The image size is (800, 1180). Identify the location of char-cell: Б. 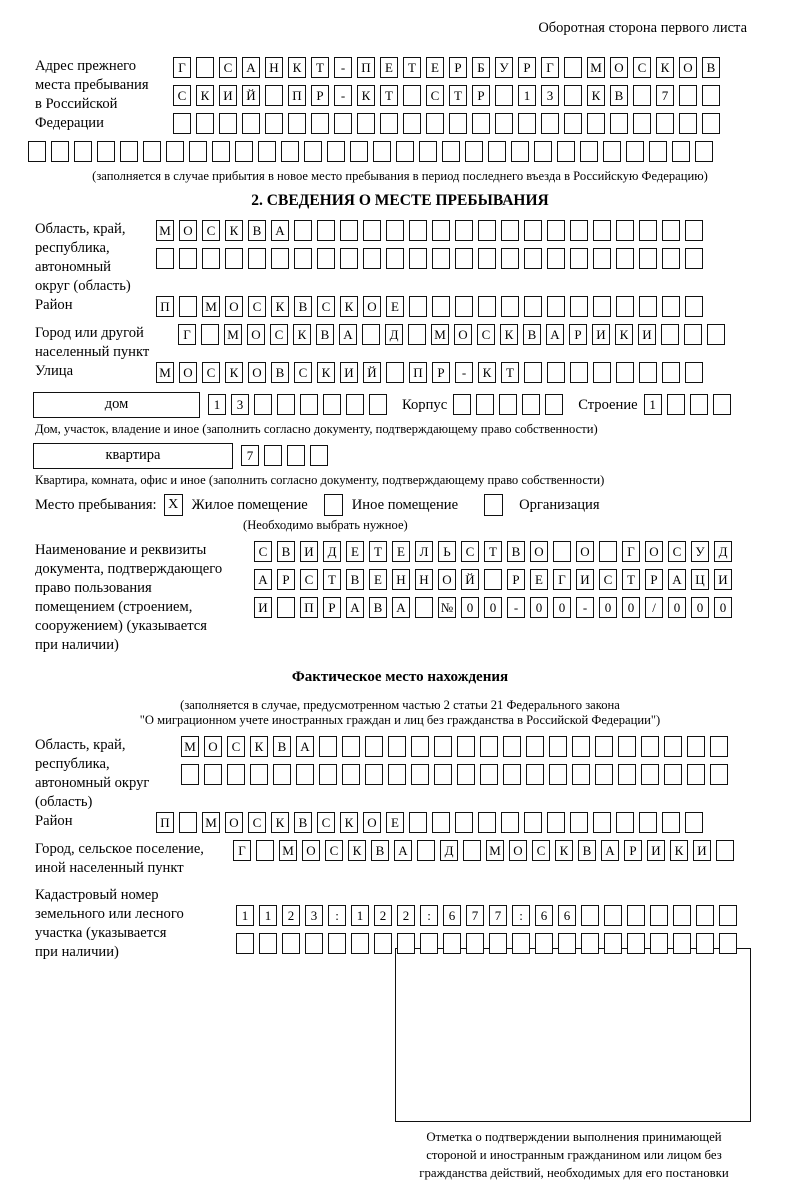
(481, 67).